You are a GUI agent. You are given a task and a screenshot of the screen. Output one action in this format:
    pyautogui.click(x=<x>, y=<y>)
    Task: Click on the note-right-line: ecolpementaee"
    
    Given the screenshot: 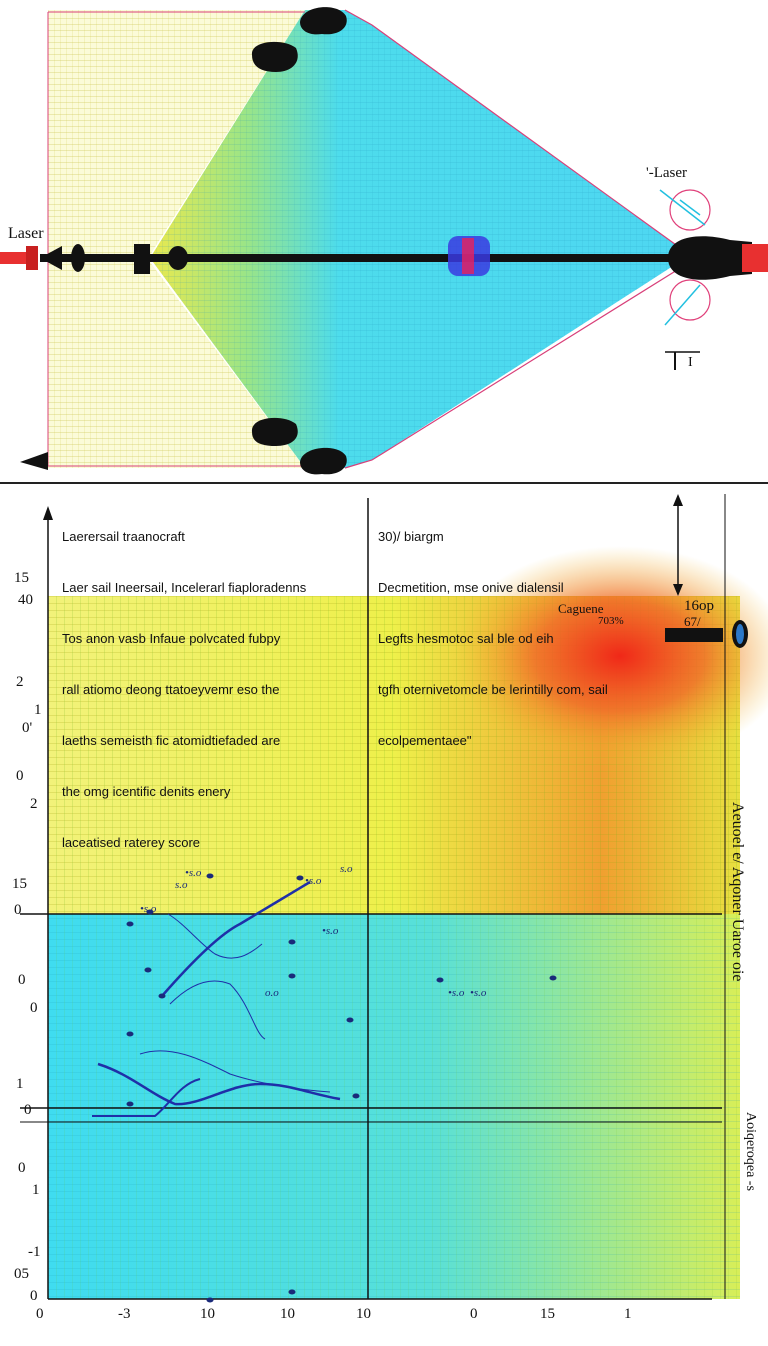 What is the action you would take?
    pyautogui.click(x=425, y=740)
    